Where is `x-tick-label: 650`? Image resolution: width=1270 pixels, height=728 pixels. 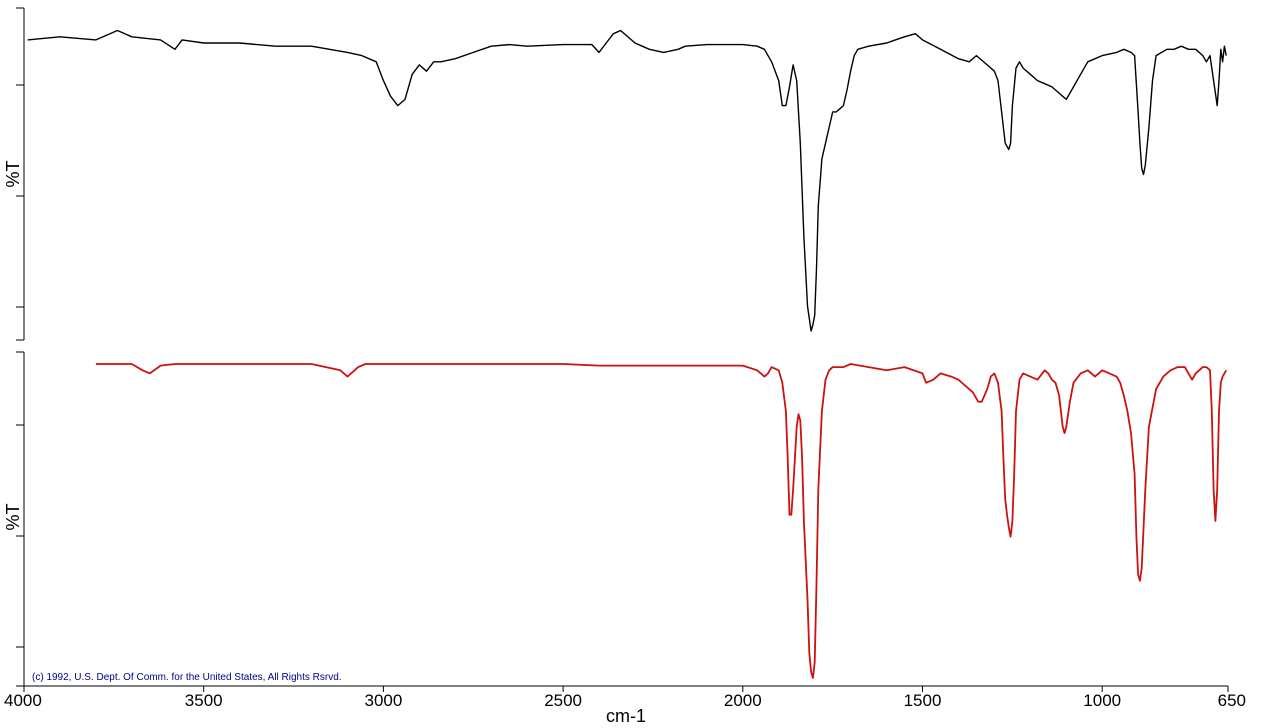 x-tick-label: 650 is located at coordinates (1232, 700).